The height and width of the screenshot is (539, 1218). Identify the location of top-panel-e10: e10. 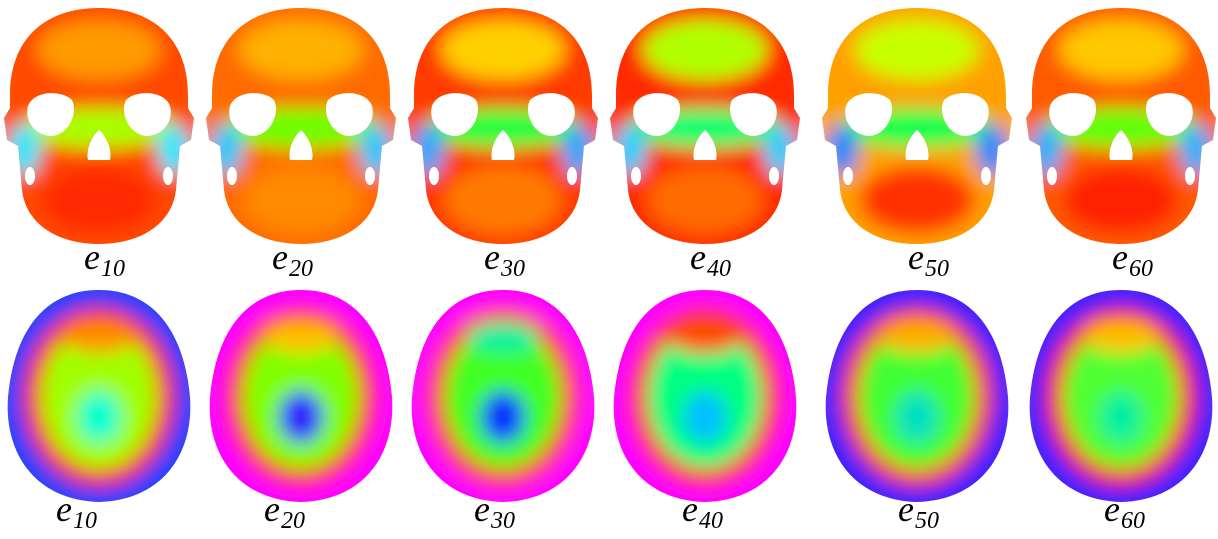
(99, 410).